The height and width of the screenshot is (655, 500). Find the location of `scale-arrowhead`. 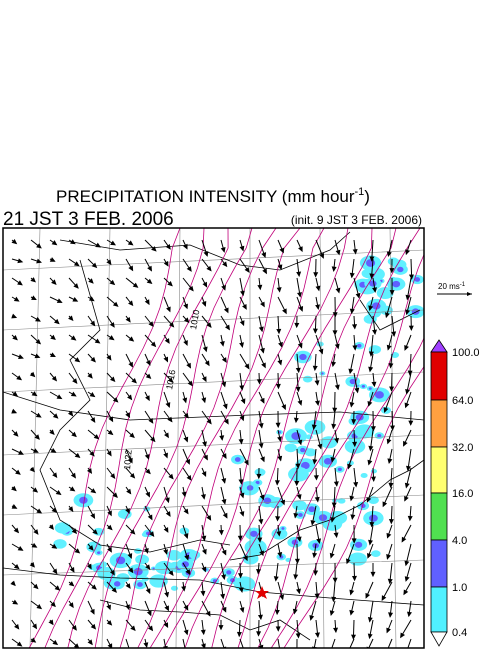

scale-arrowhead is located at coordinates (469, 294).